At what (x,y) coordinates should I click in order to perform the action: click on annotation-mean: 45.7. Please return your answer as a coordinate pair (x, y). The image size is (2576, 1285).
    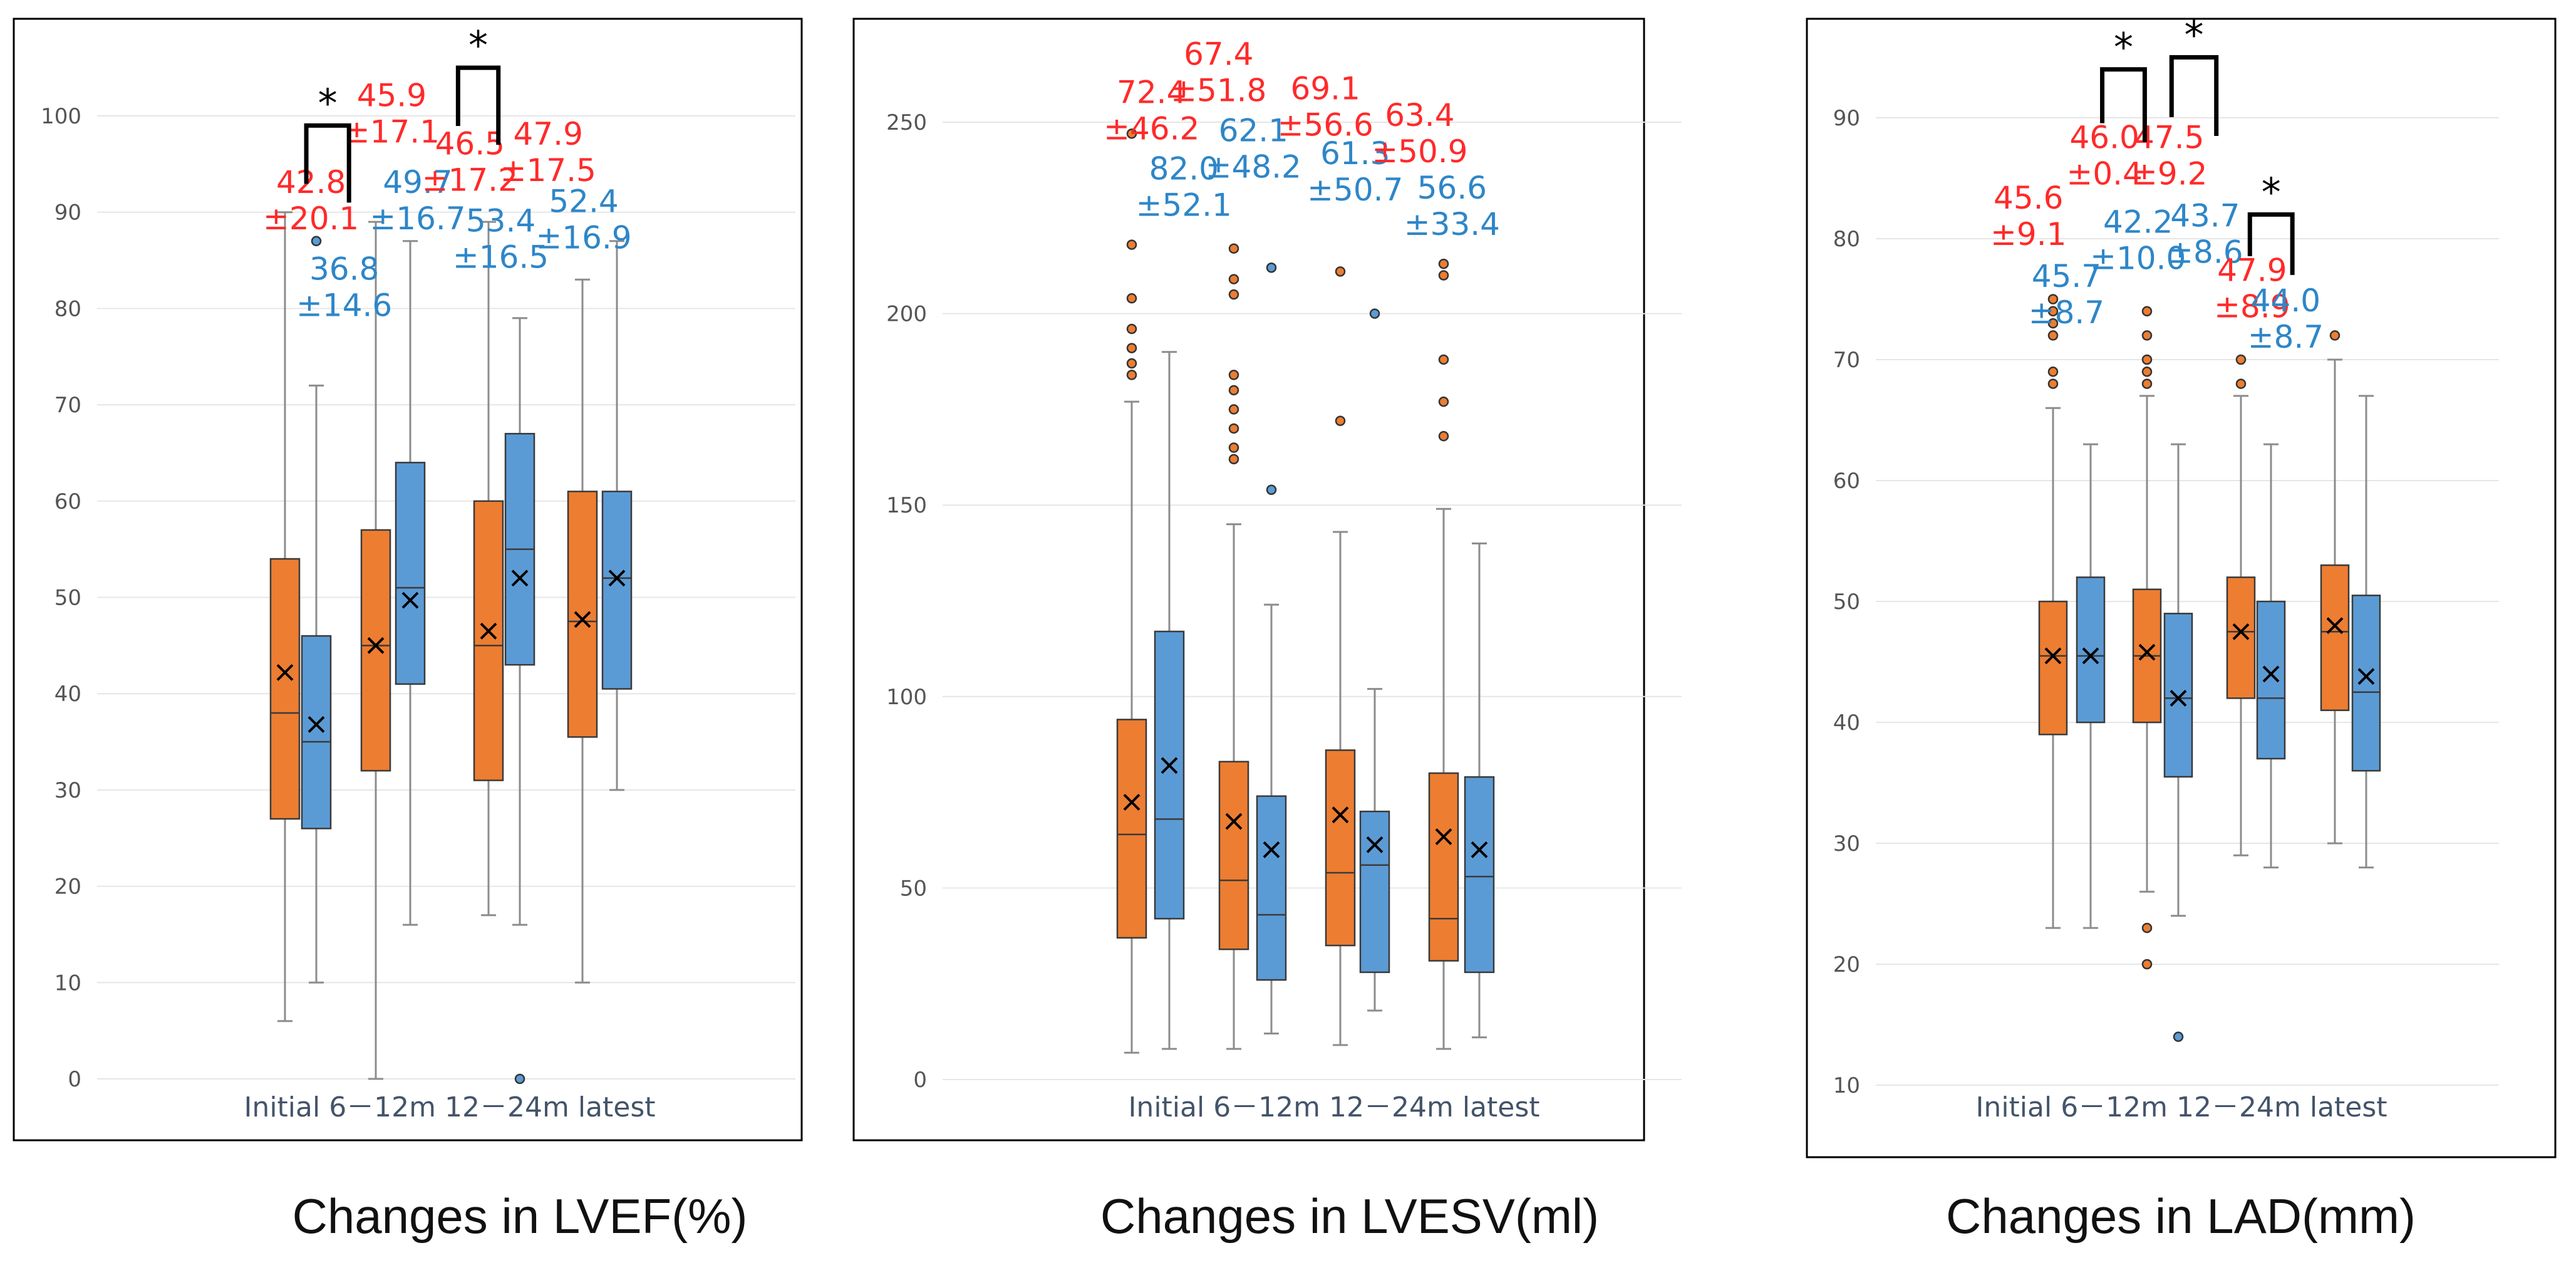
    Looking at the image, I should click on (2066, 276).